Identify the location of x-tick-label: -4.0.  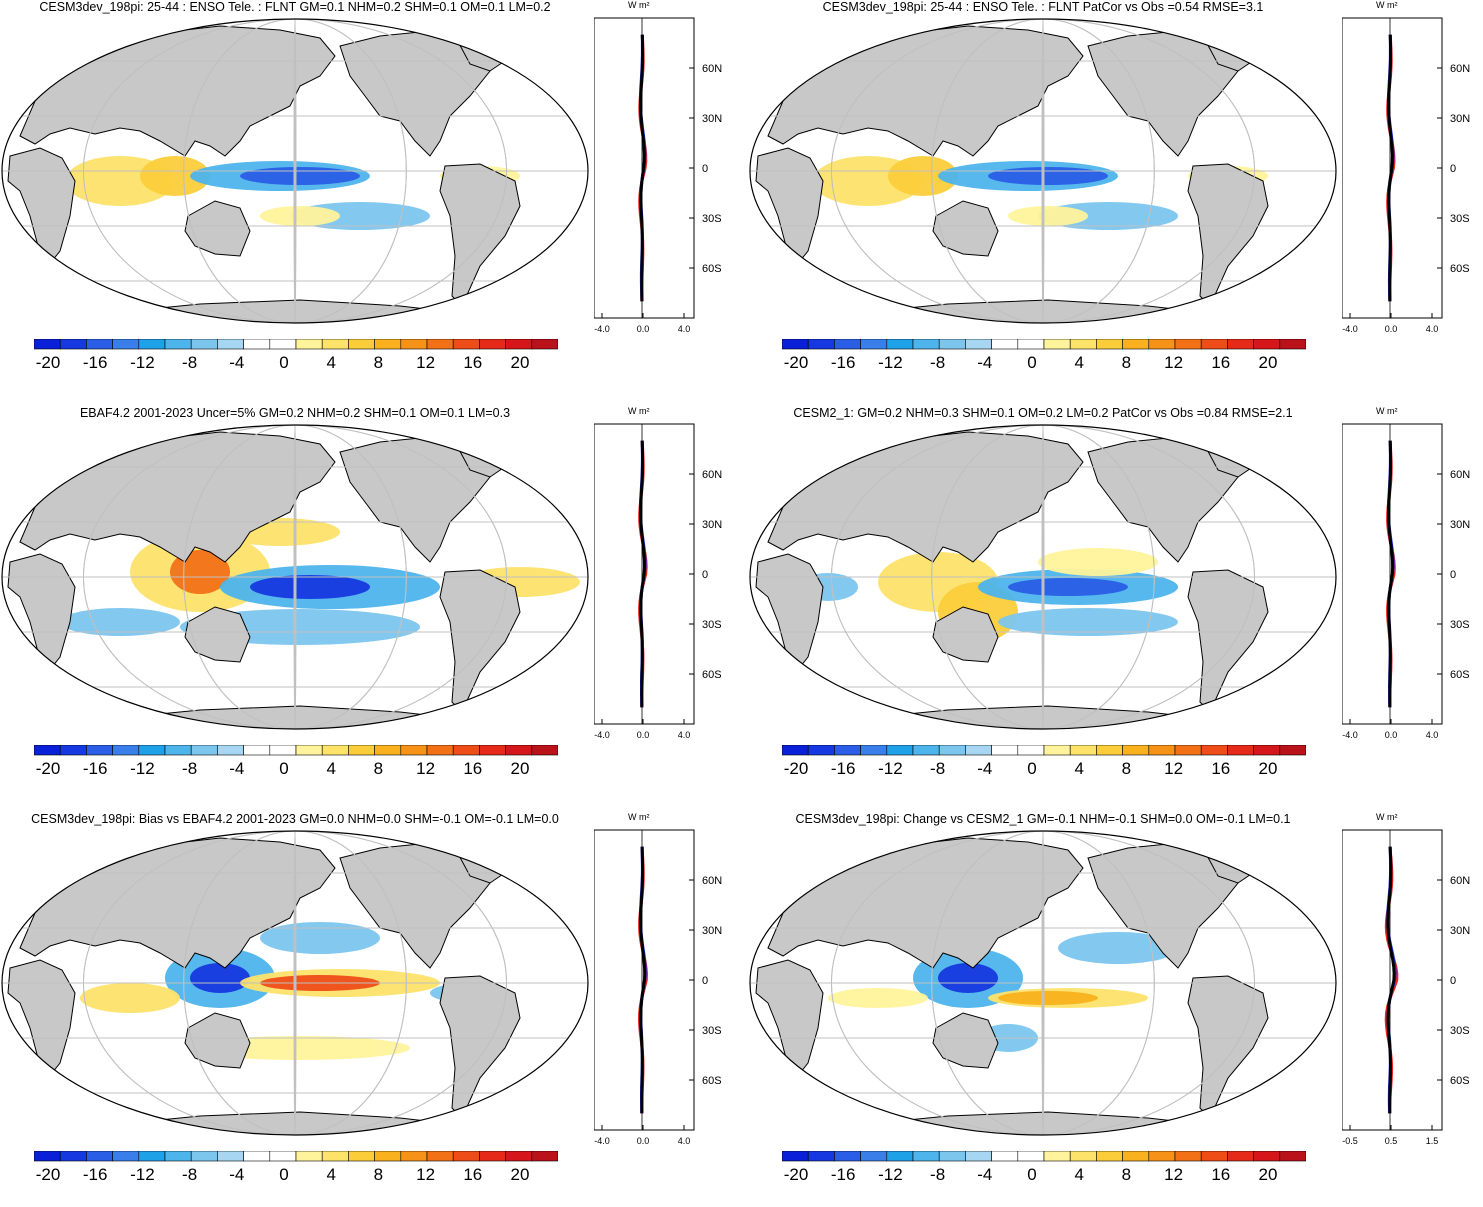
(1350, 735).